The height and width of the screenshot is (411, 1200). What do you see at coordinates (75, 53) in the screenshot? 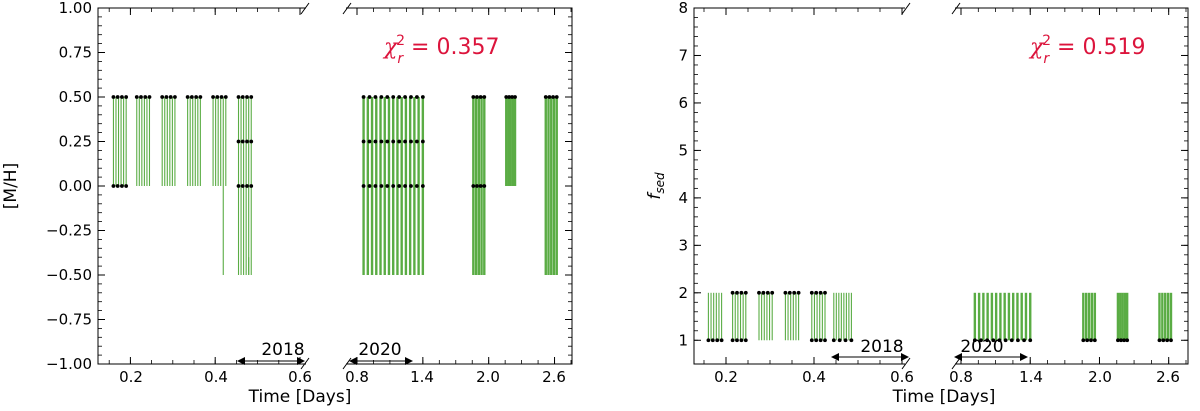
I see `y-tick-label: 0.75` at bounding box center [75, 53].